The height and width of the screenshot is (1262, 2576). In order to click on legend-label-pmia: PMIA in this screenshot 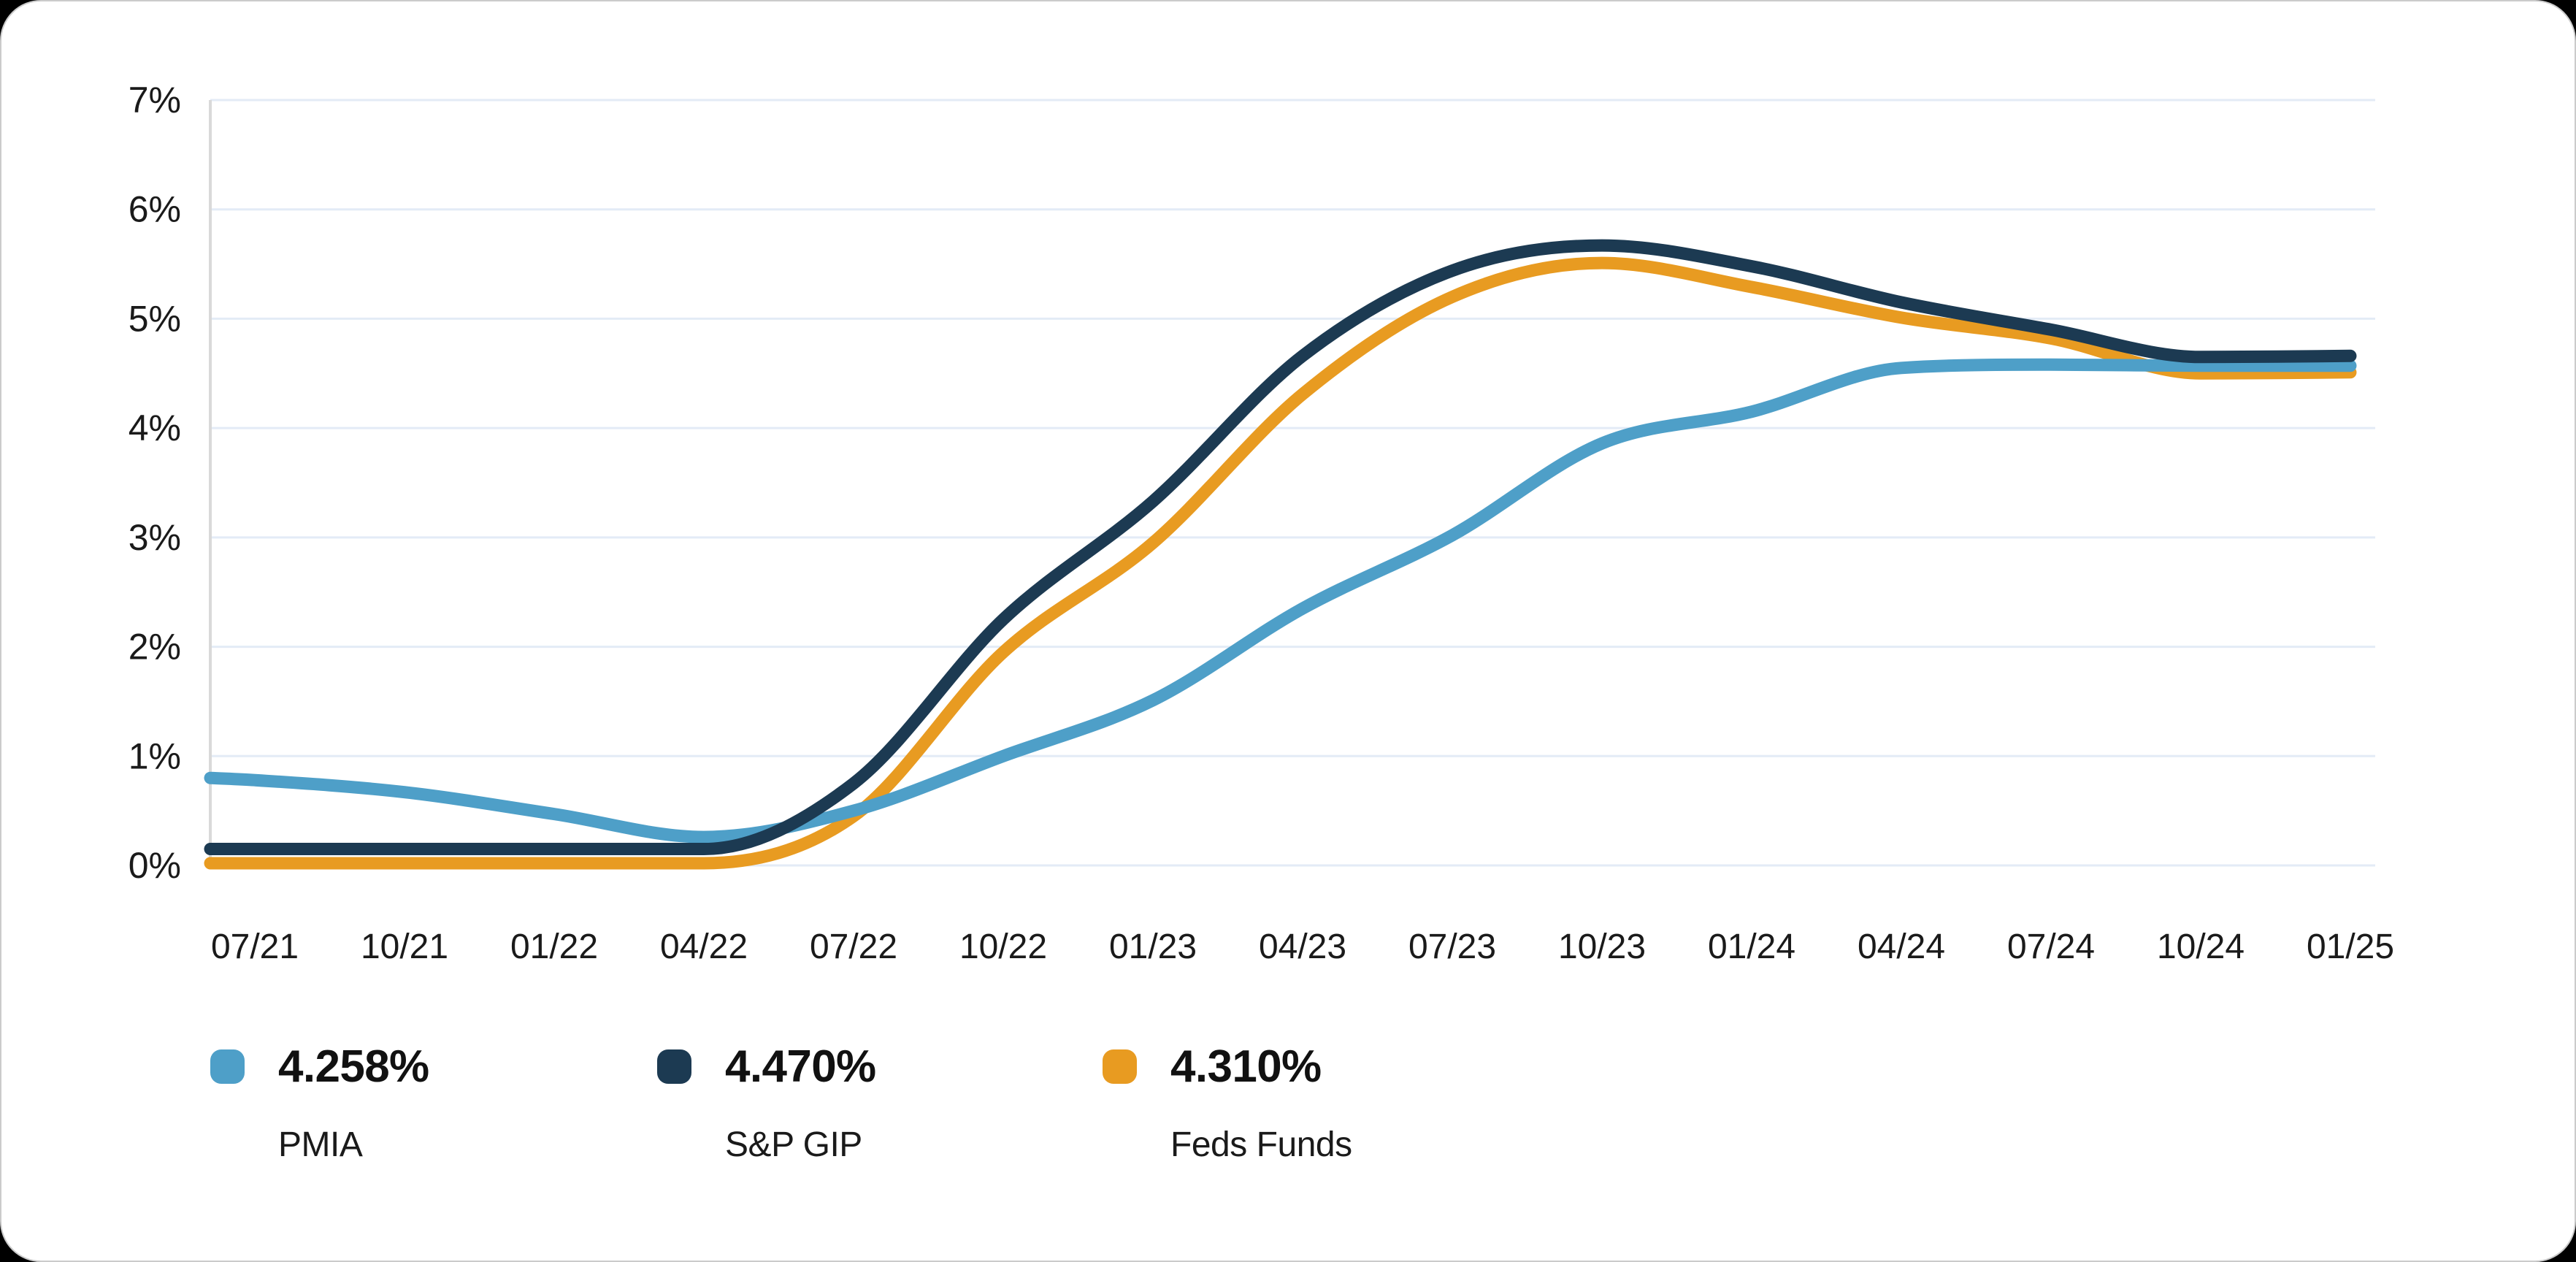, I will do `click(320, 1144)`.